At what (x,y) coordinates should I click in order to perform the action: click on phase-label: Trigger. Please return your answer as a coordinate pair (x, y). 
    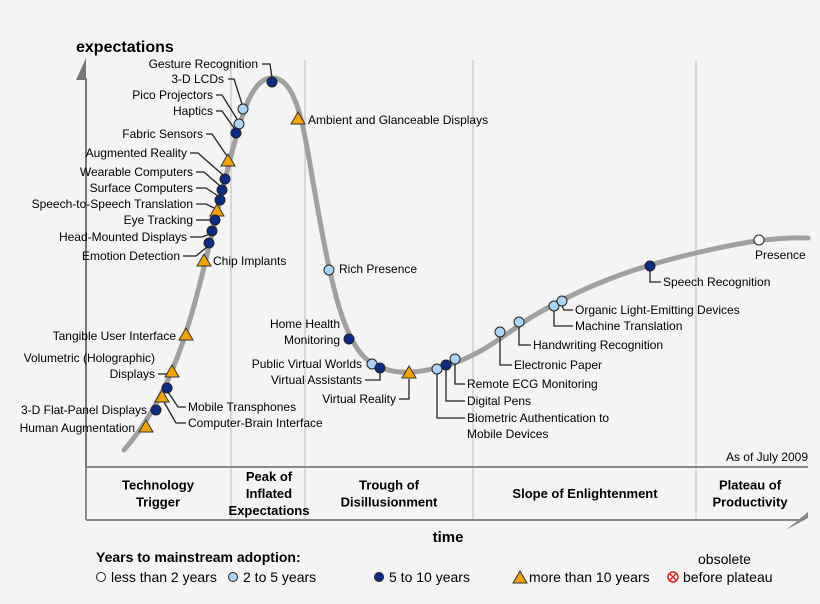
    Looking at the image, I should click on (158, 502).